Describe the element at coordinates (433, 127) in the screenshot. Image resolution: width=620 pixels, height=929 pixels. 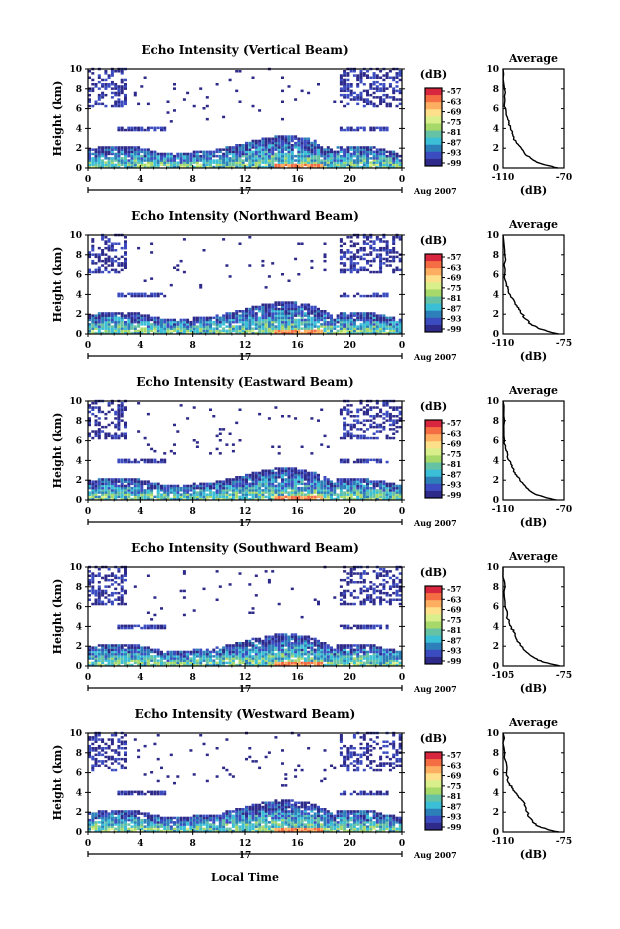
I see `colorbar-frame` at that location.